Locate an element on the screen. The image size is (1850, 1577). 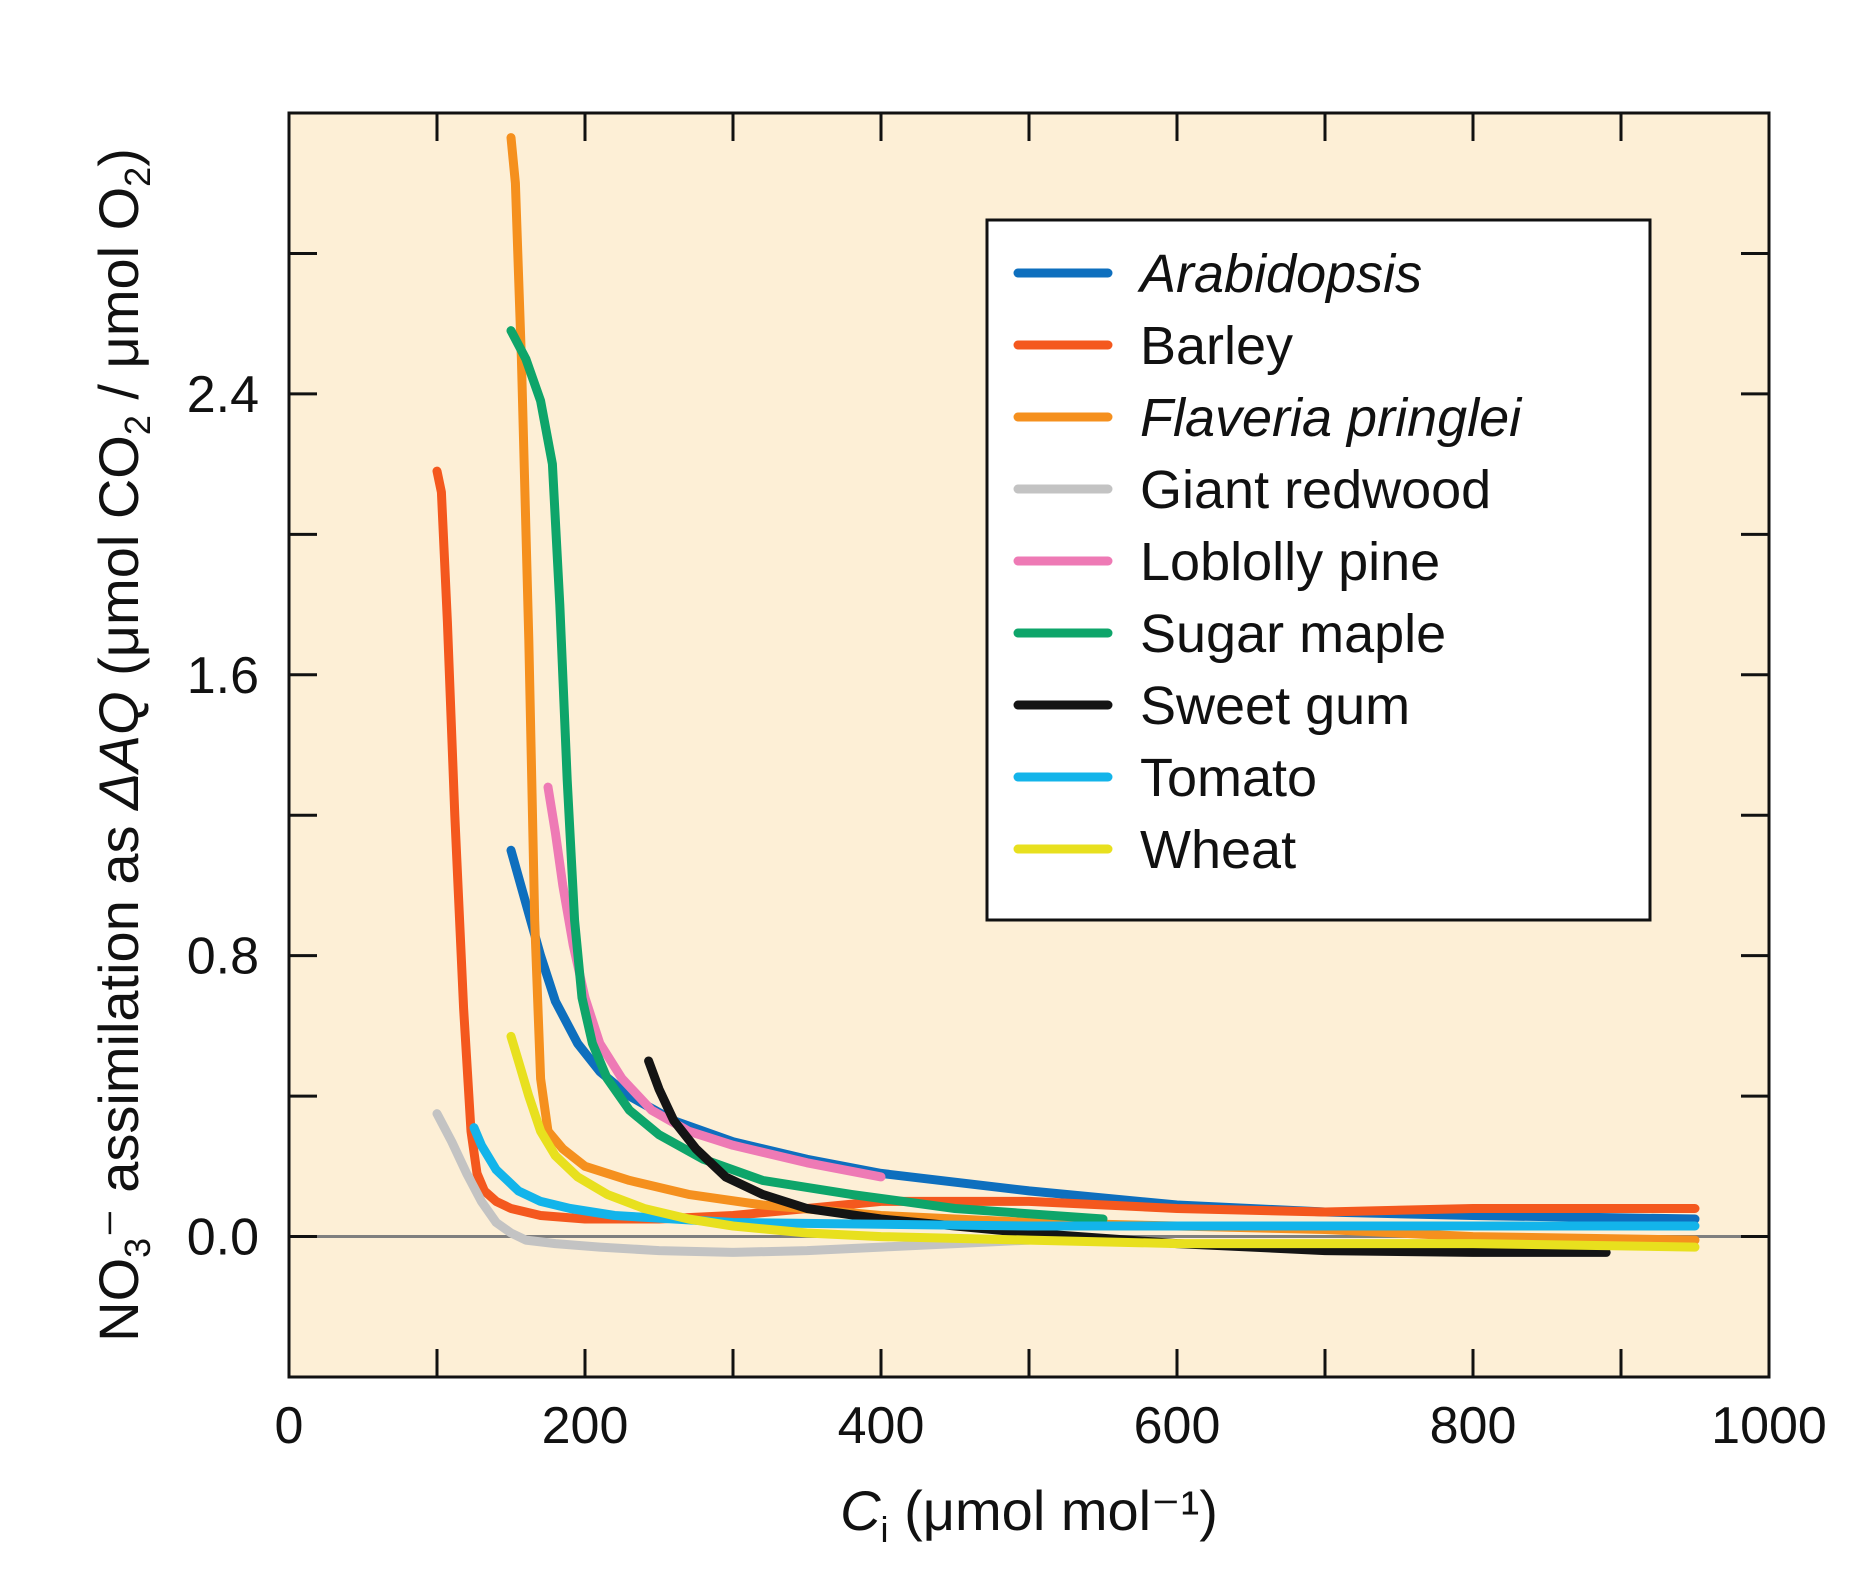
y-axis-title-sub: 3 is located at coordinates (137, 1248).